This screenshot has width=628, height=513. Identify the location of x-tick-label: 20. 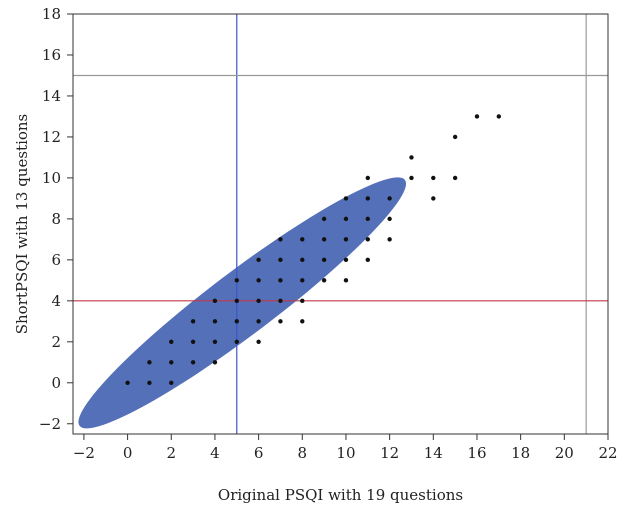
(564, 453).